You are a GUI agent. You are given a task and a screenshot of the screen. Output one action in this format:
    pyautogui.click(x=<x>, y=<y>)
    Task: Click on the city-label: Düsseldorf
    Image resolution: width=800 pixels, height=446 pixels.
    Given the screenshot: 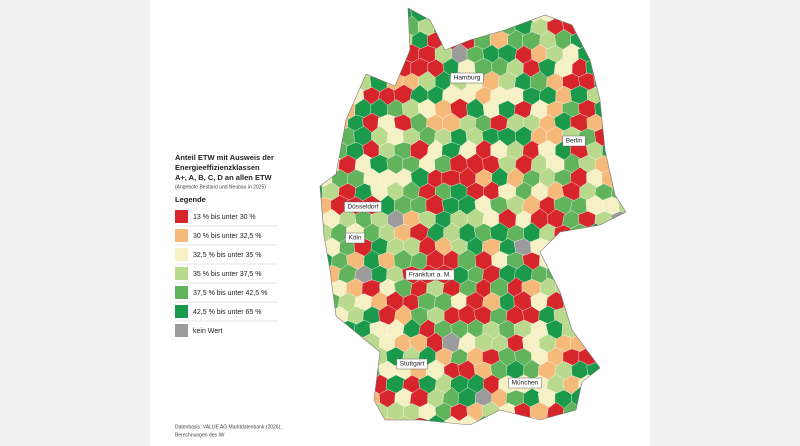 What is the action you would take?
    pyautogui.click(x=362, y=207)
    